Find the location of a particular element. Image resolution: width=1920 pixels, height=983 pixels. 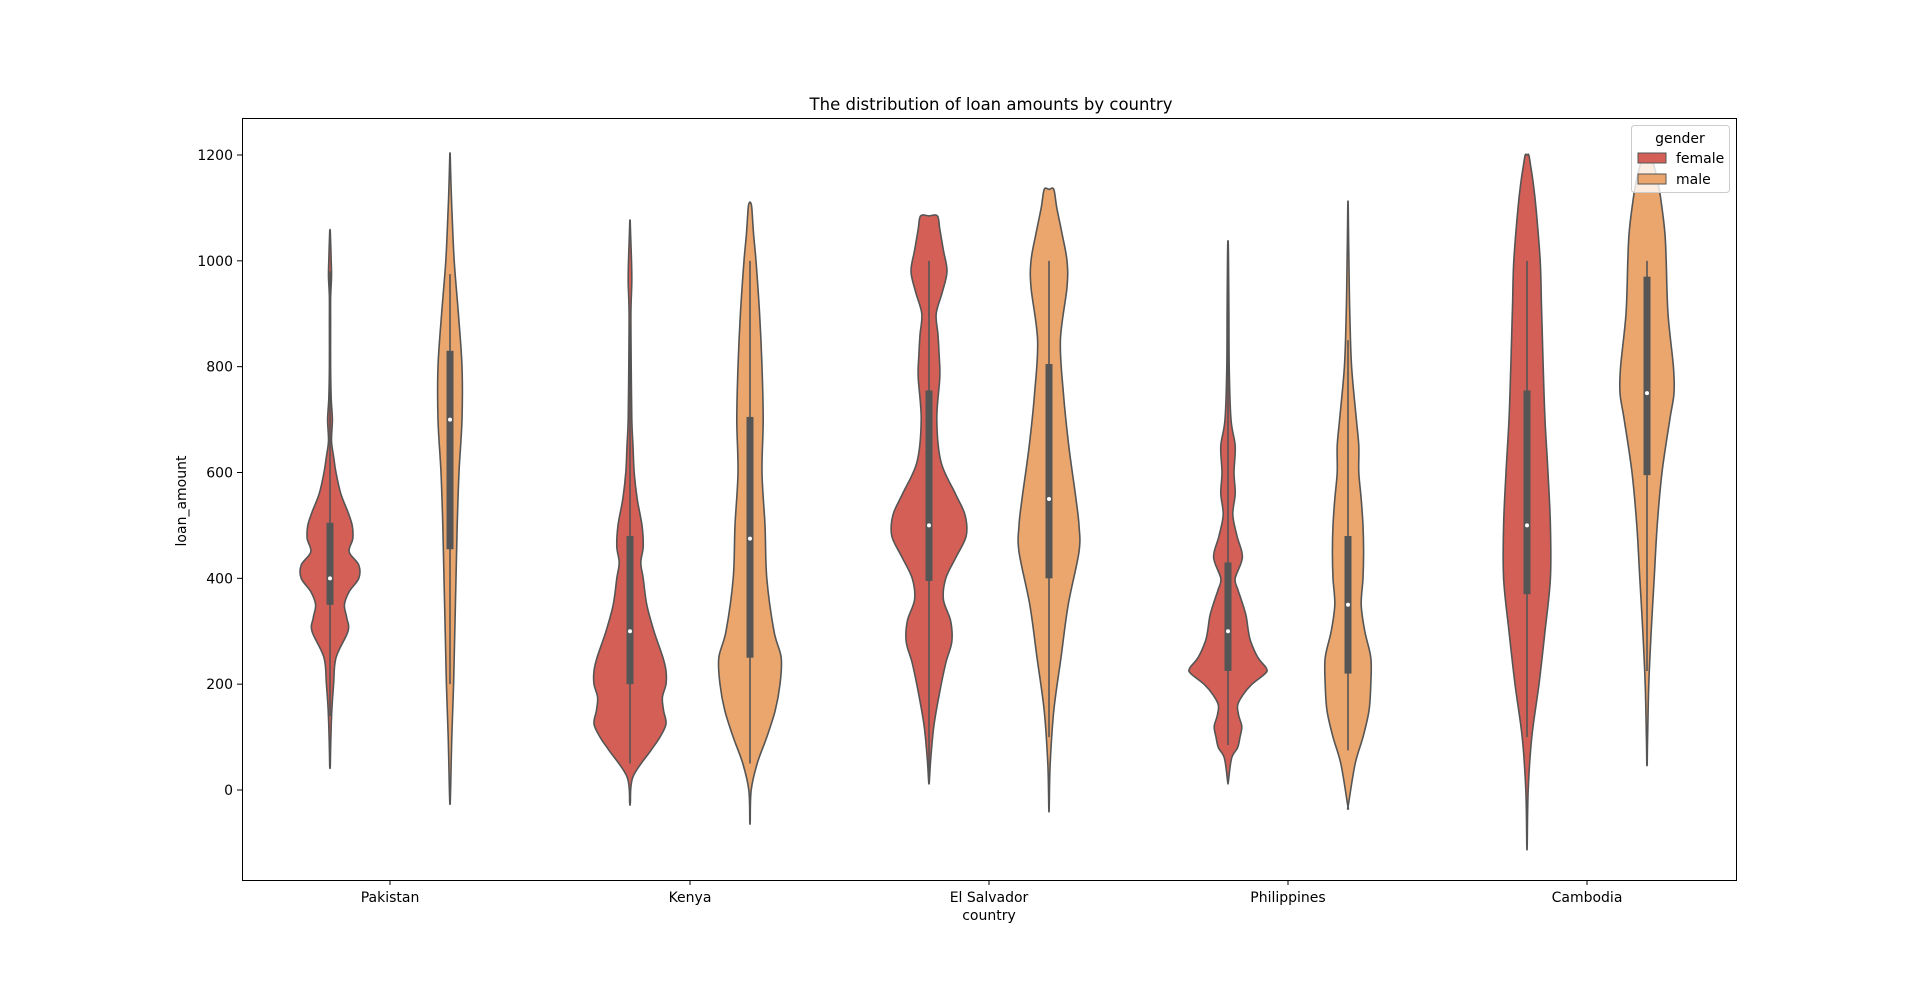

violin-cambodia-female is located at coordinates (1527, 502).